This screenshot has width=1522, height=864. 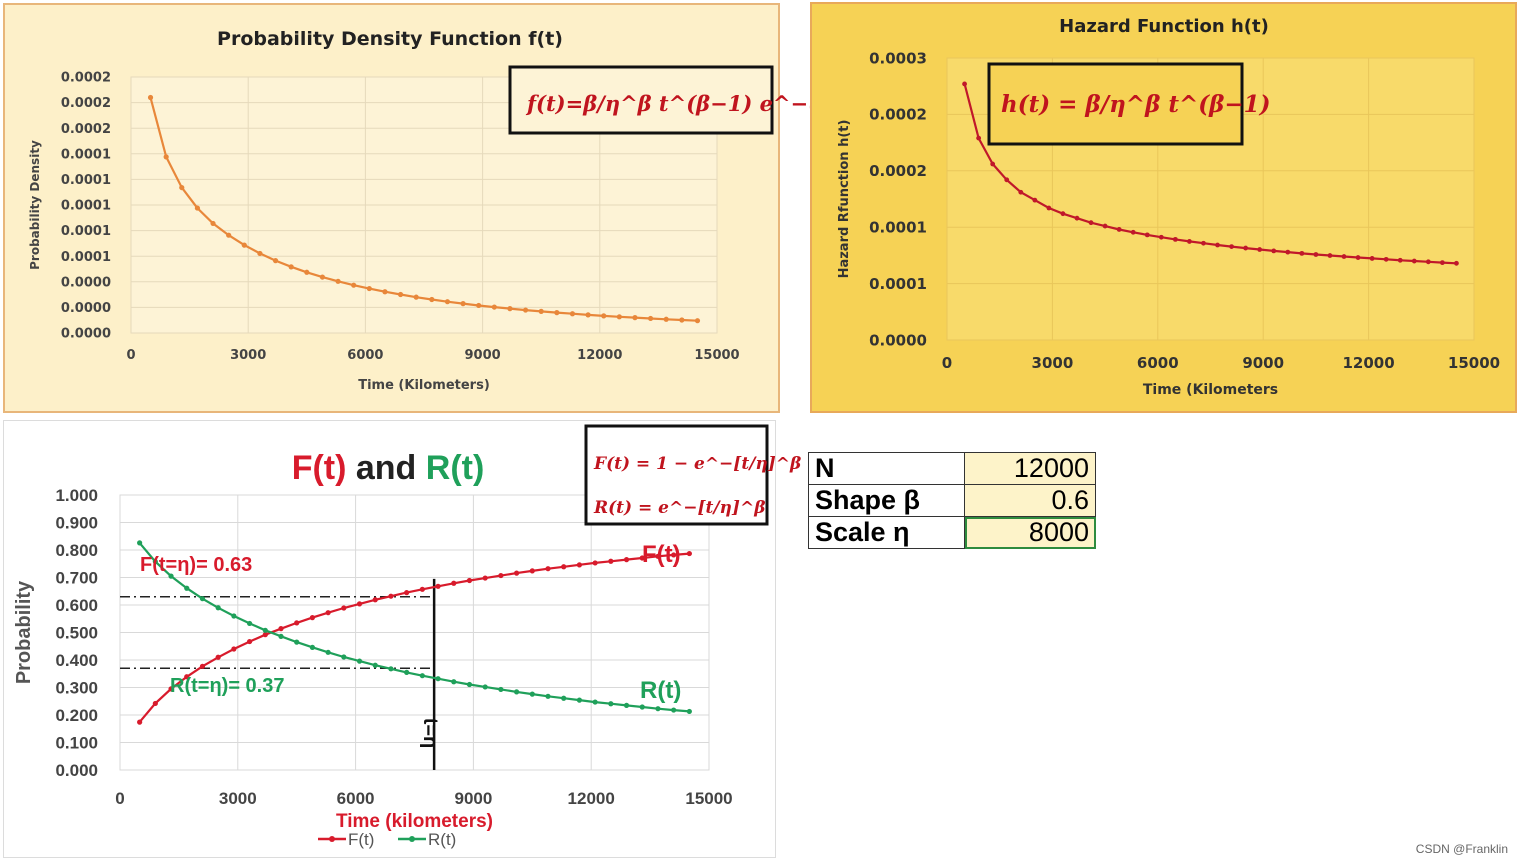 I want to click on chart-title: Probability Density Function f(t), so click(x=390, y=39).